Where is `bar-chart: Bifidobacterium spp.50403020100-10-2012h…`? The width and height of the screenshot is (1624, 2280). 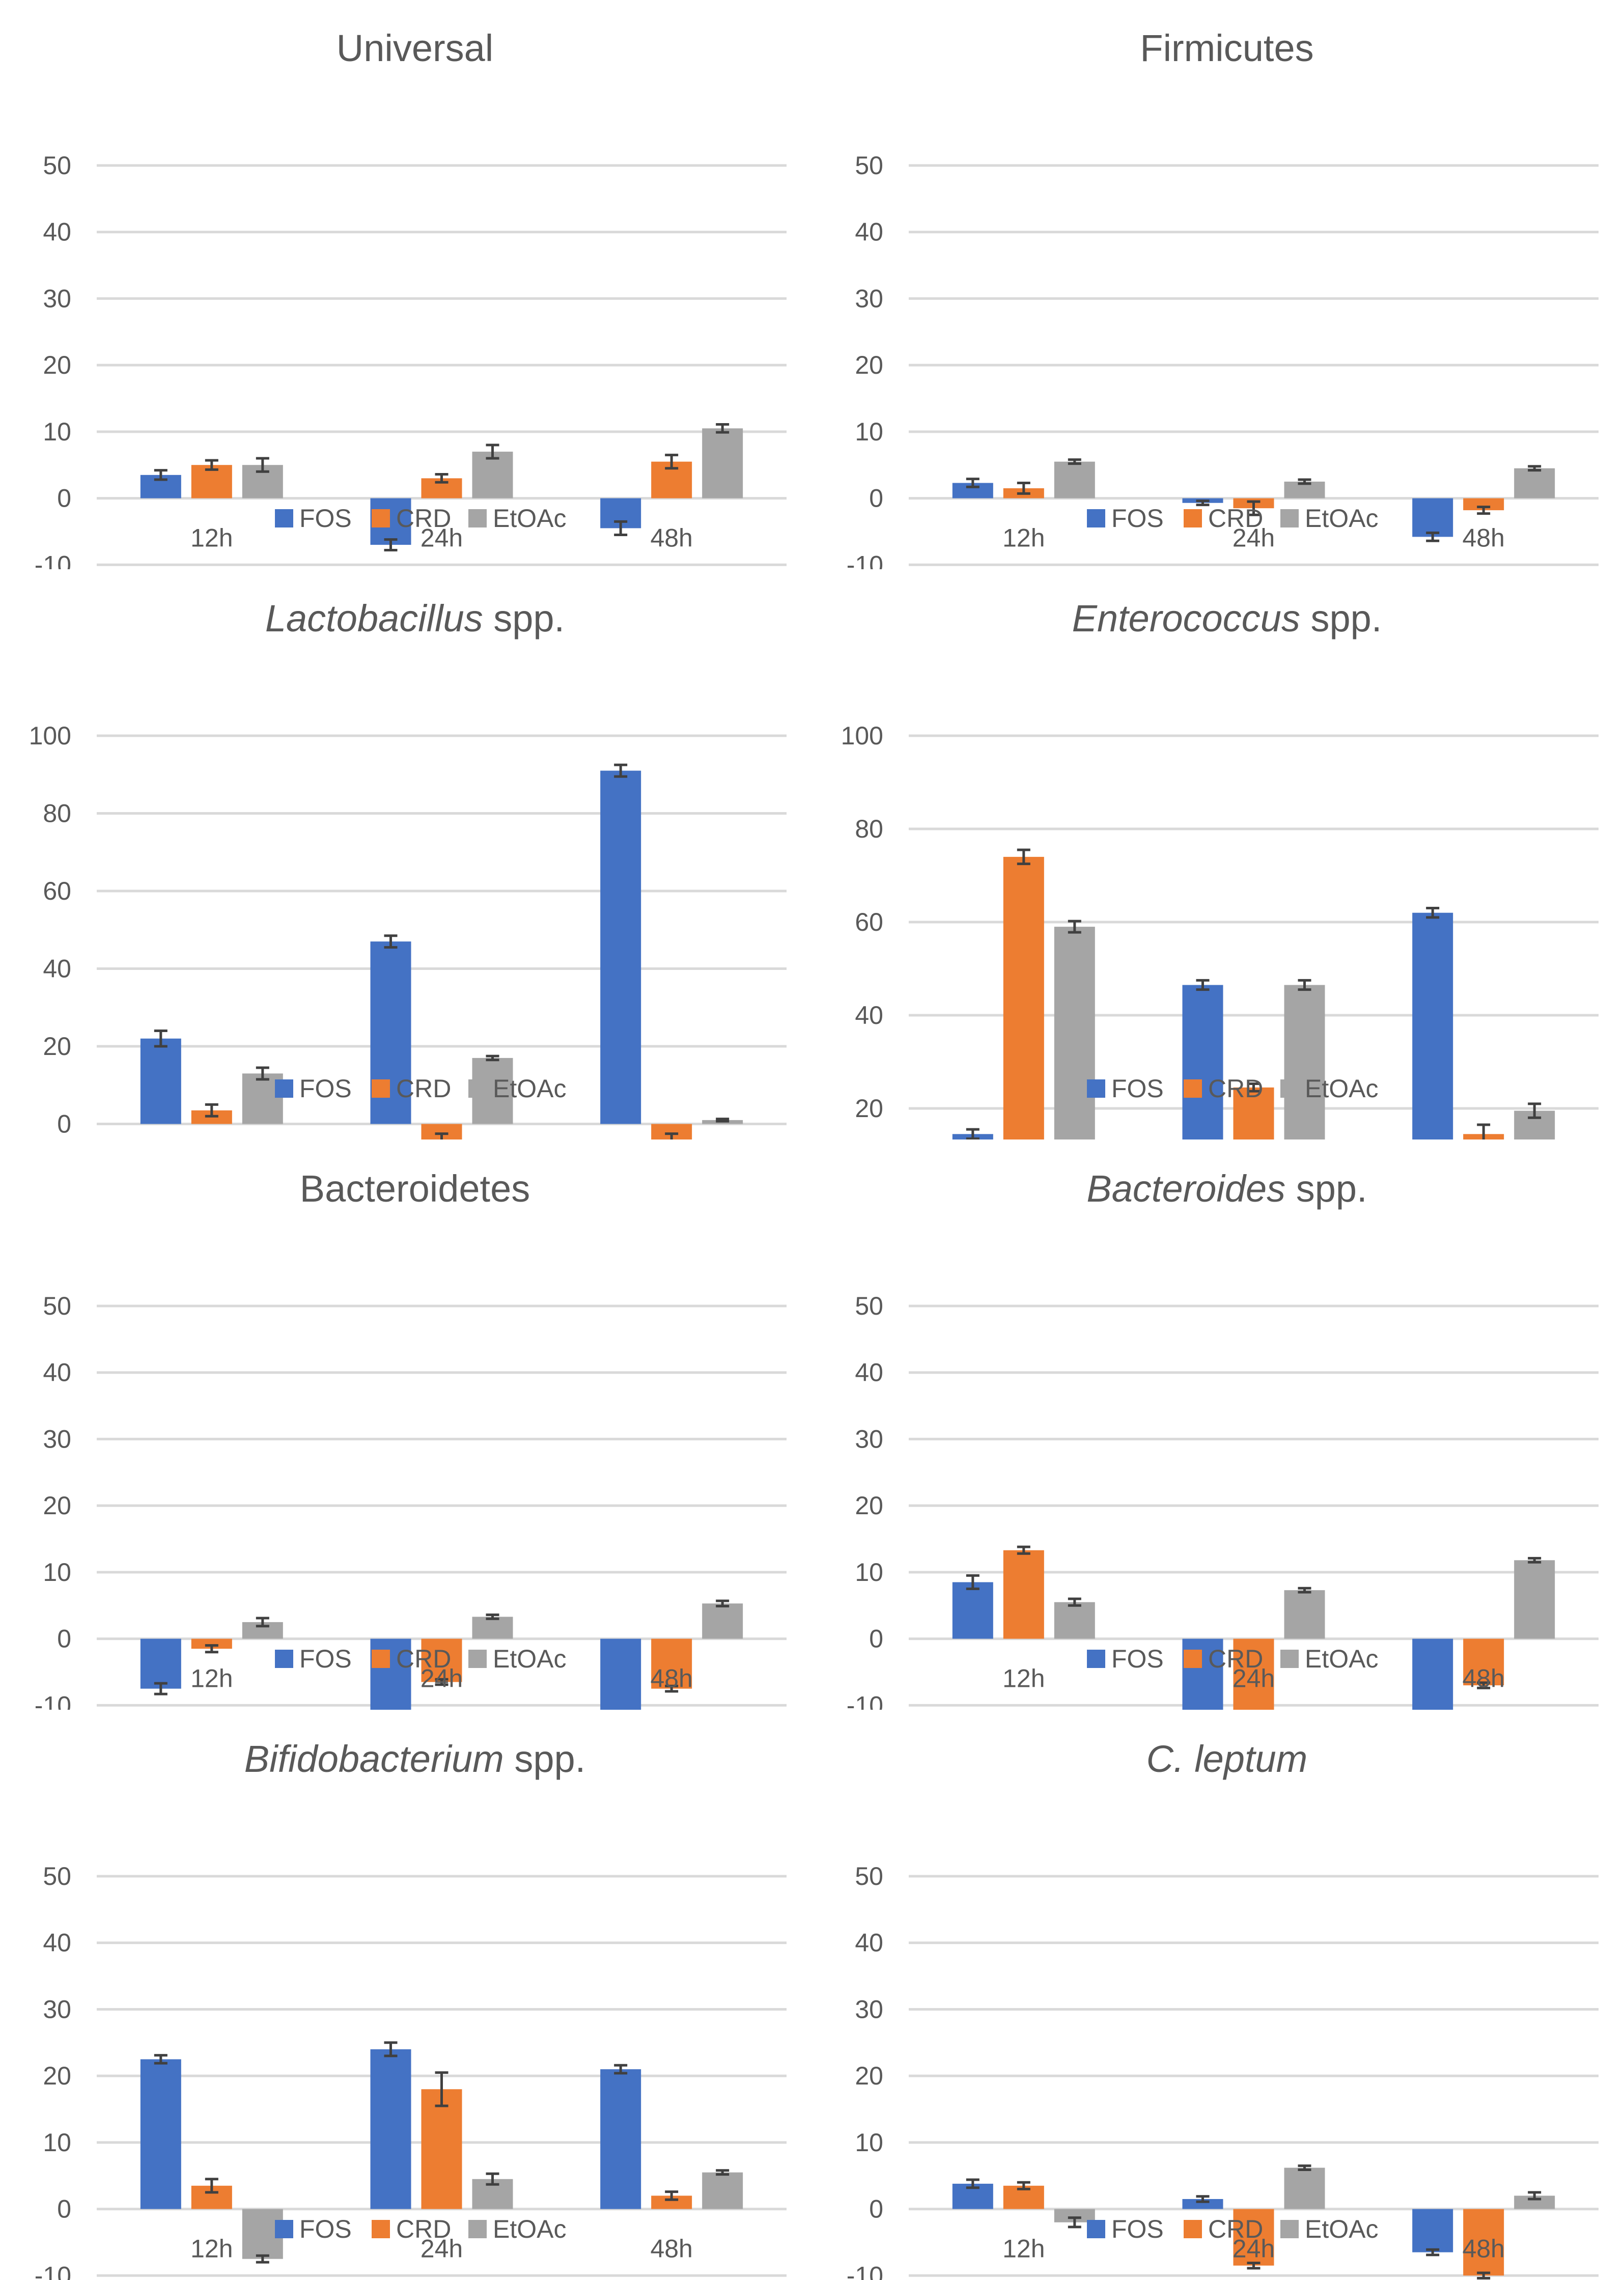 bar-chart: Bifidobacterium spp.50403020100-10-2012h… is located at coordinates (411, 2009).